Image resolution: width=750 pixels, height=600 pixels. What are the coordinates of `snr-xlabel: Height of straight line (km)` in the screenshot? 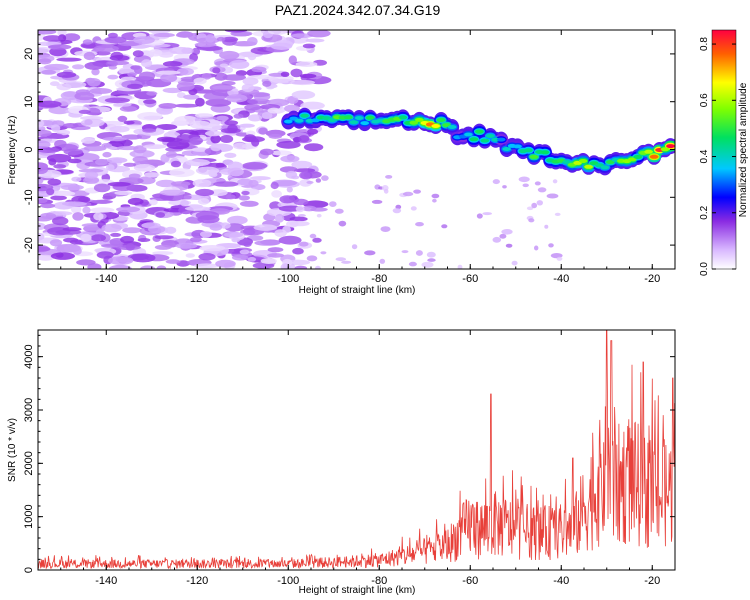 It's located at (357, 590).